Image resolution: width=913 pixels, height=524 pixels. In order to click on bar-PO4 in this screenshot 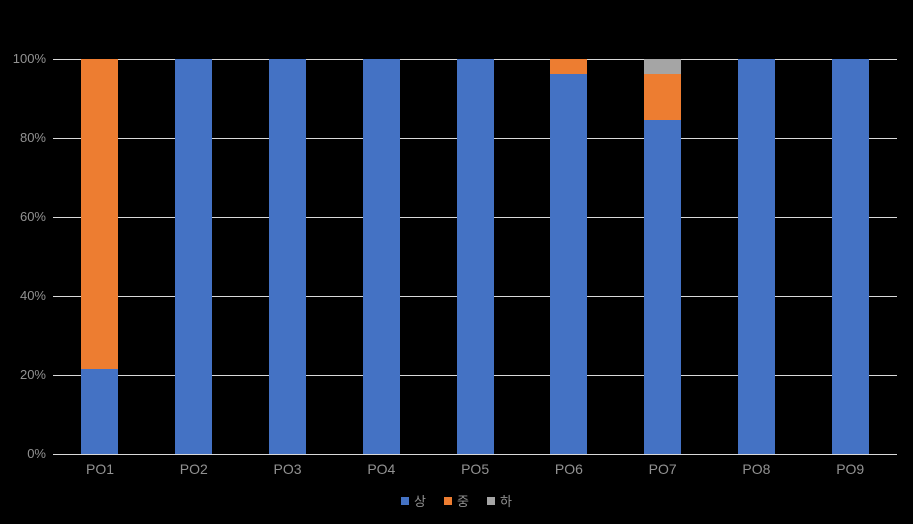, I will do `click(381, 256)`.